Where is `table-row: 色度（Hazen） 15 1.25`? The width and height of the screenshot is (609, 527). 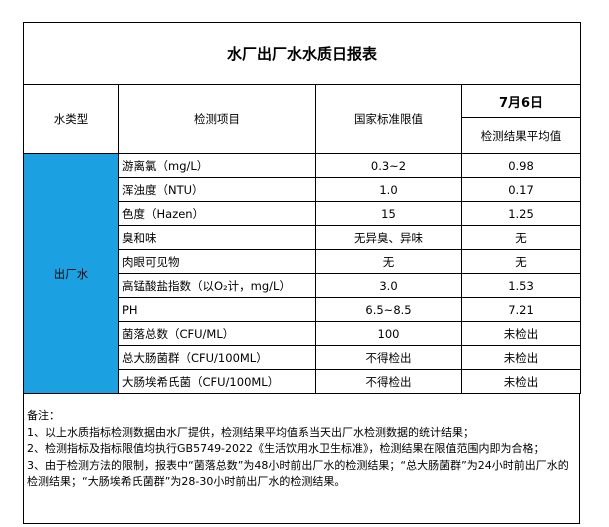
table-row: 色度（Hazen） 15 1.25 is located at coordinates (303, 213).